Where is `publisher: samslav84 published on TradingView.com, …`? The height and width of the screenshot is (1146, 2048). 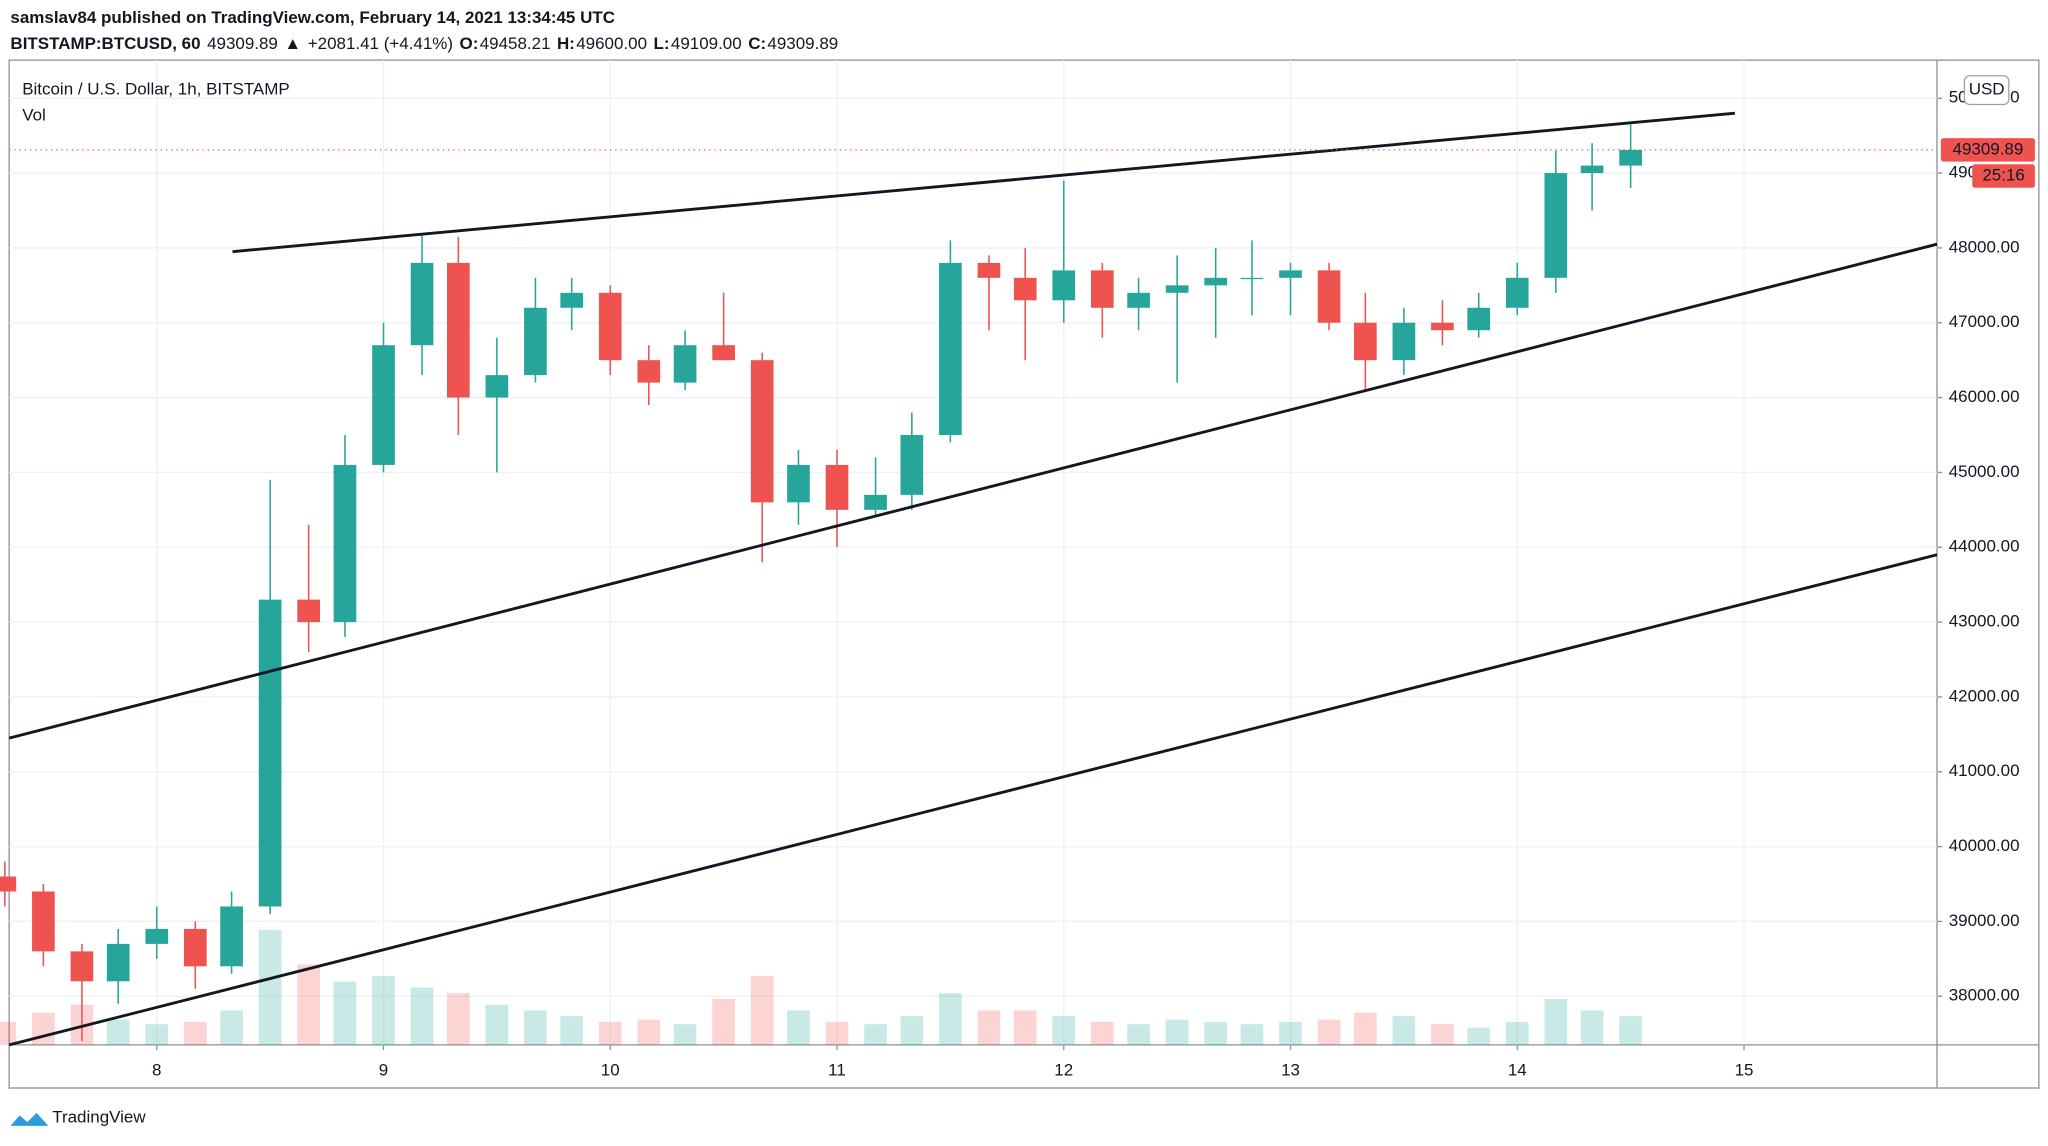 publisher: samslav84 published on TradingView.com, … is located at coordinates (312, 17).